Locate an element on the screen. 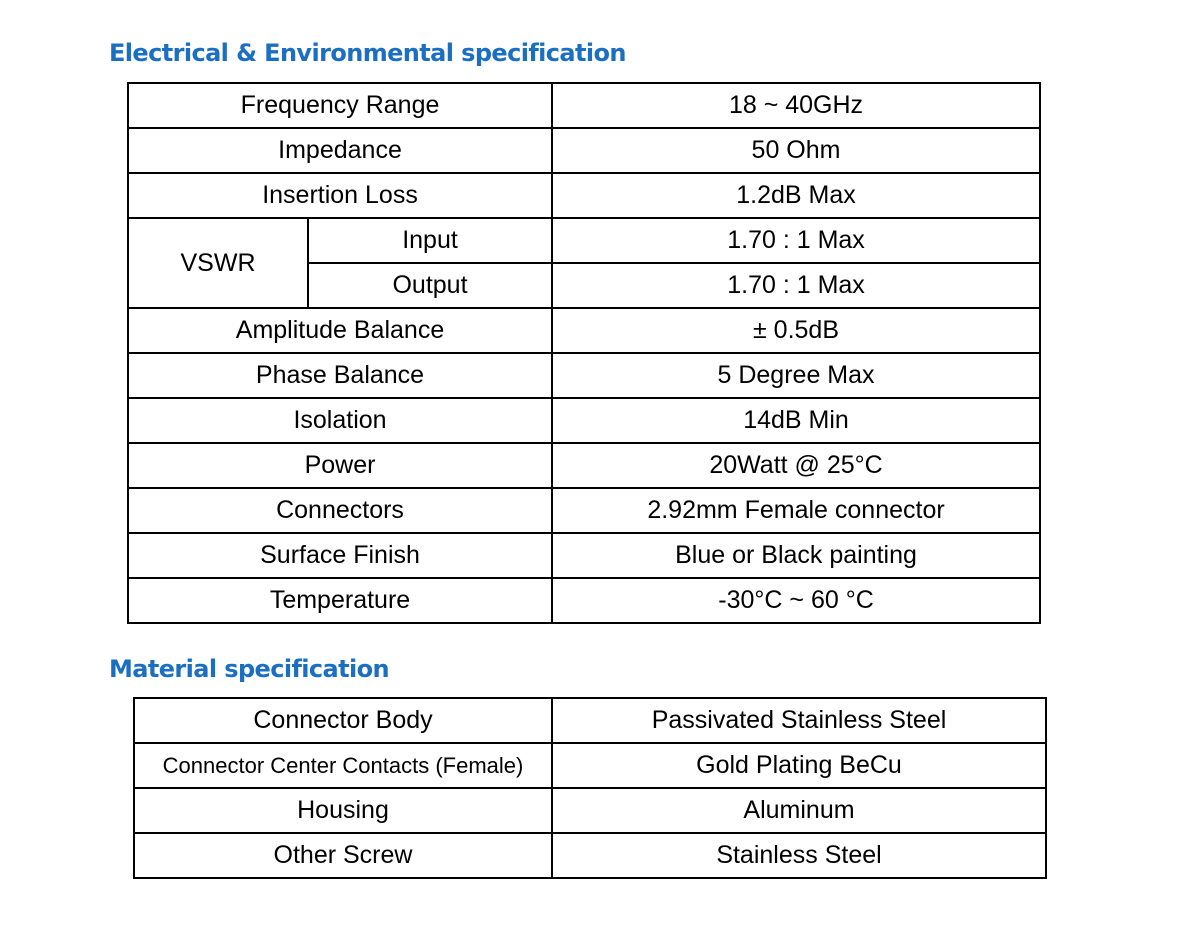 The image size is (1200, 941). vswr-output-label: Output is located at coordinates (430, 285).